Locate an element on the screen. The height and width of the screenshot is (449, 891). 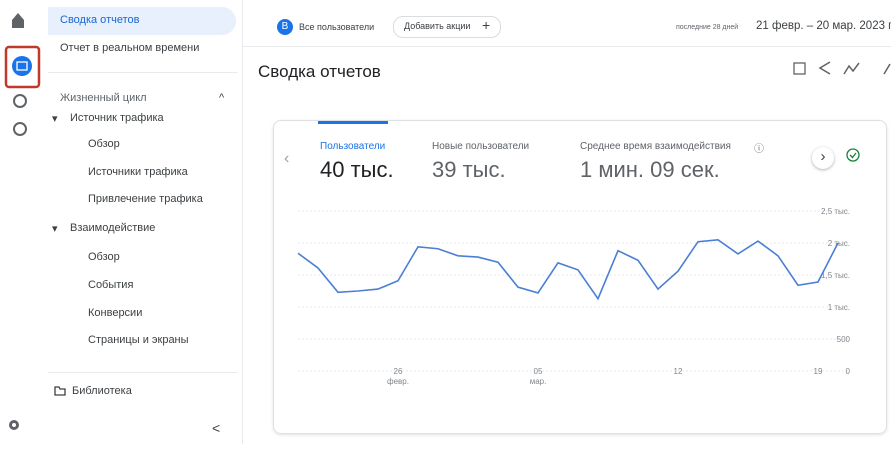
next-arrow: › is located at coordinates (823, 158).